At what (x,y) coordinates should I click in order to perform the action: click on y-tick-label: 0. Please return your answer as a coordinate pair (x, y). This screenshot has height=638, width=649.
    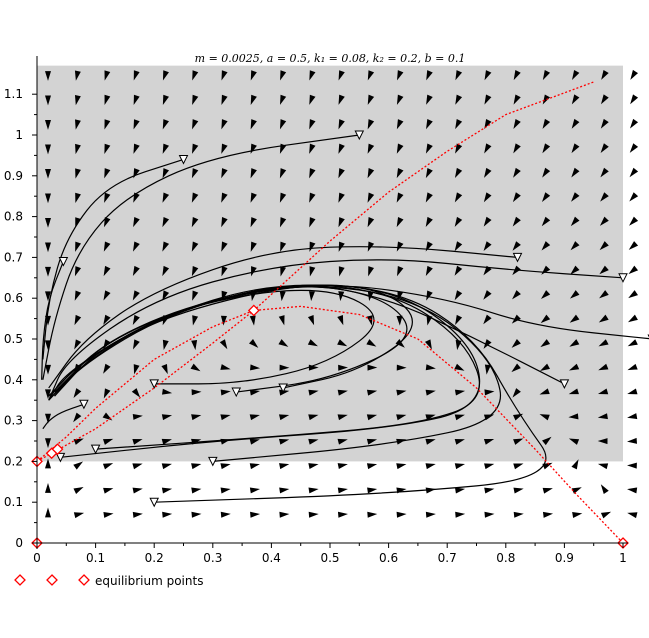
    Looking at the image, I should click on (19, 543).